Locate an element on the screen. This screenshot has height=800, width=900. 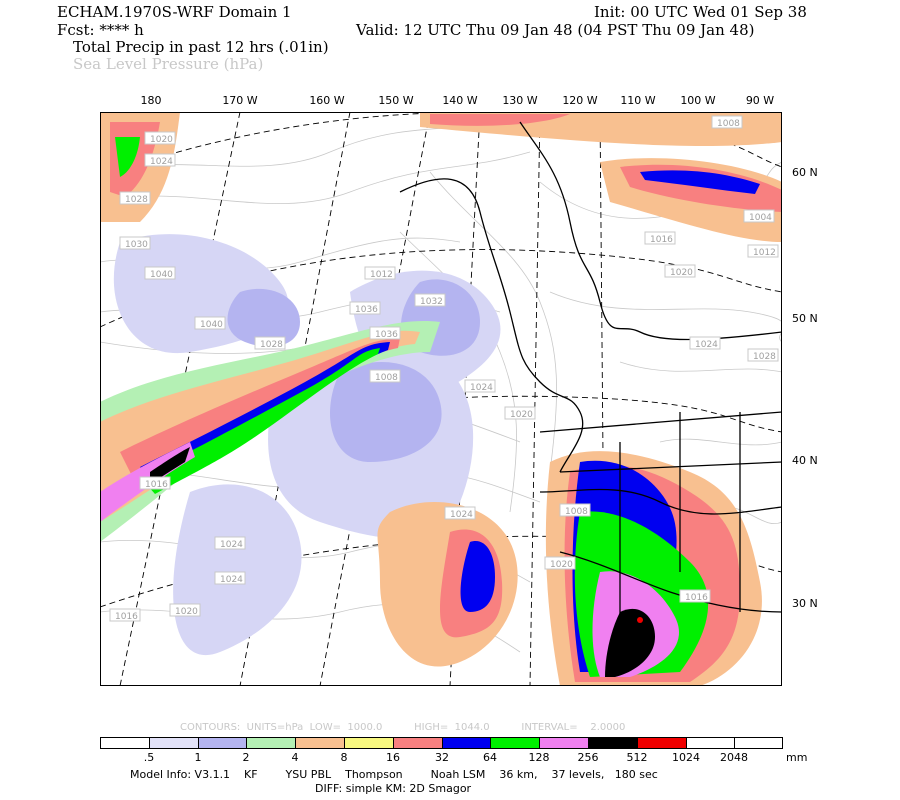
model-title: ECHAM.1970S-WRF Domain 1 is located at coordinates (174, 12).